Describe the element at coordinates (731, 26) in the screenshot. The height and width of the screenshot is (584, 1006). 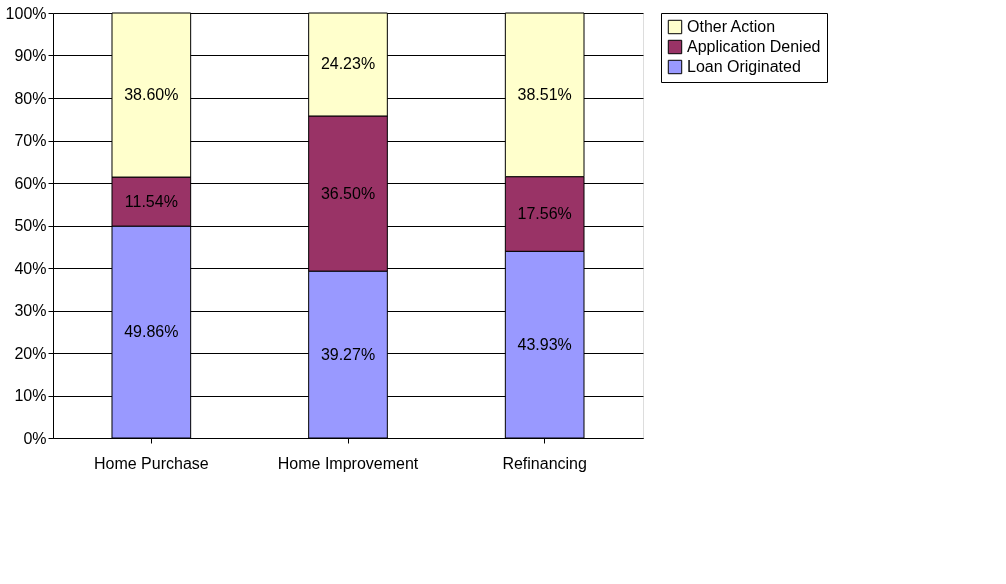
I see `legend-label: Other Action` at that location.